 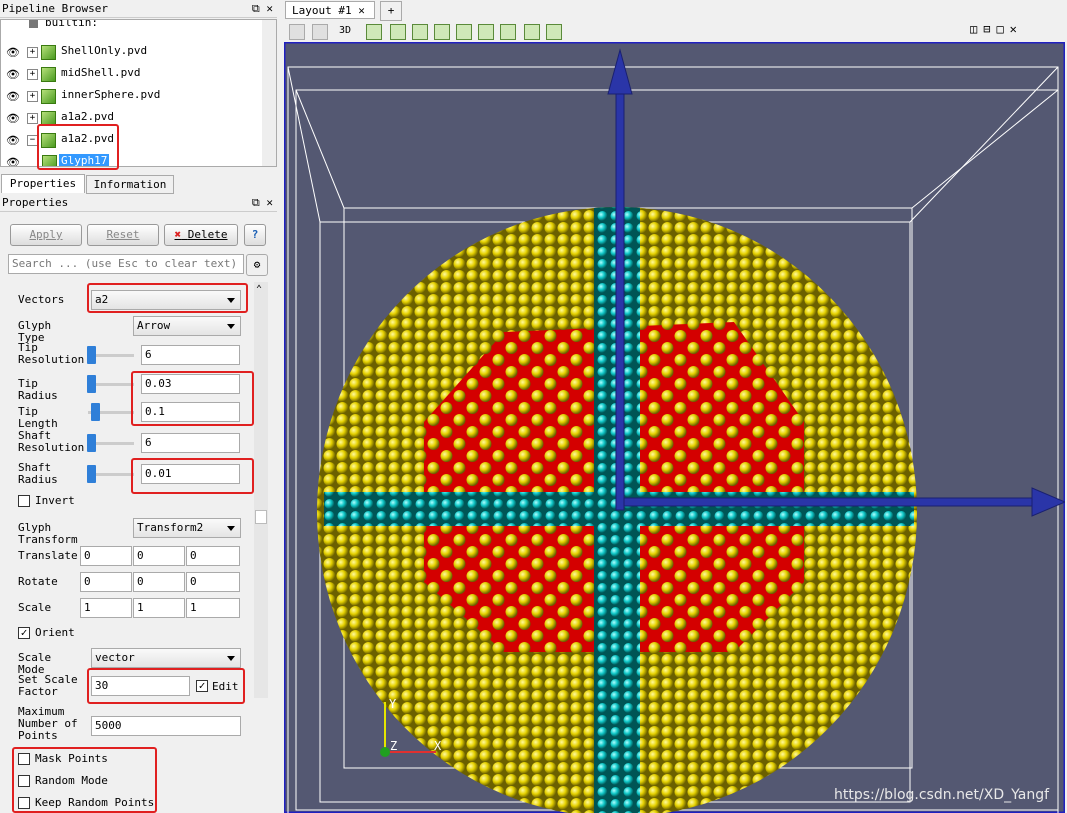 I want to click on tree-item: midShell.pvd, so click(x=101, y=72).